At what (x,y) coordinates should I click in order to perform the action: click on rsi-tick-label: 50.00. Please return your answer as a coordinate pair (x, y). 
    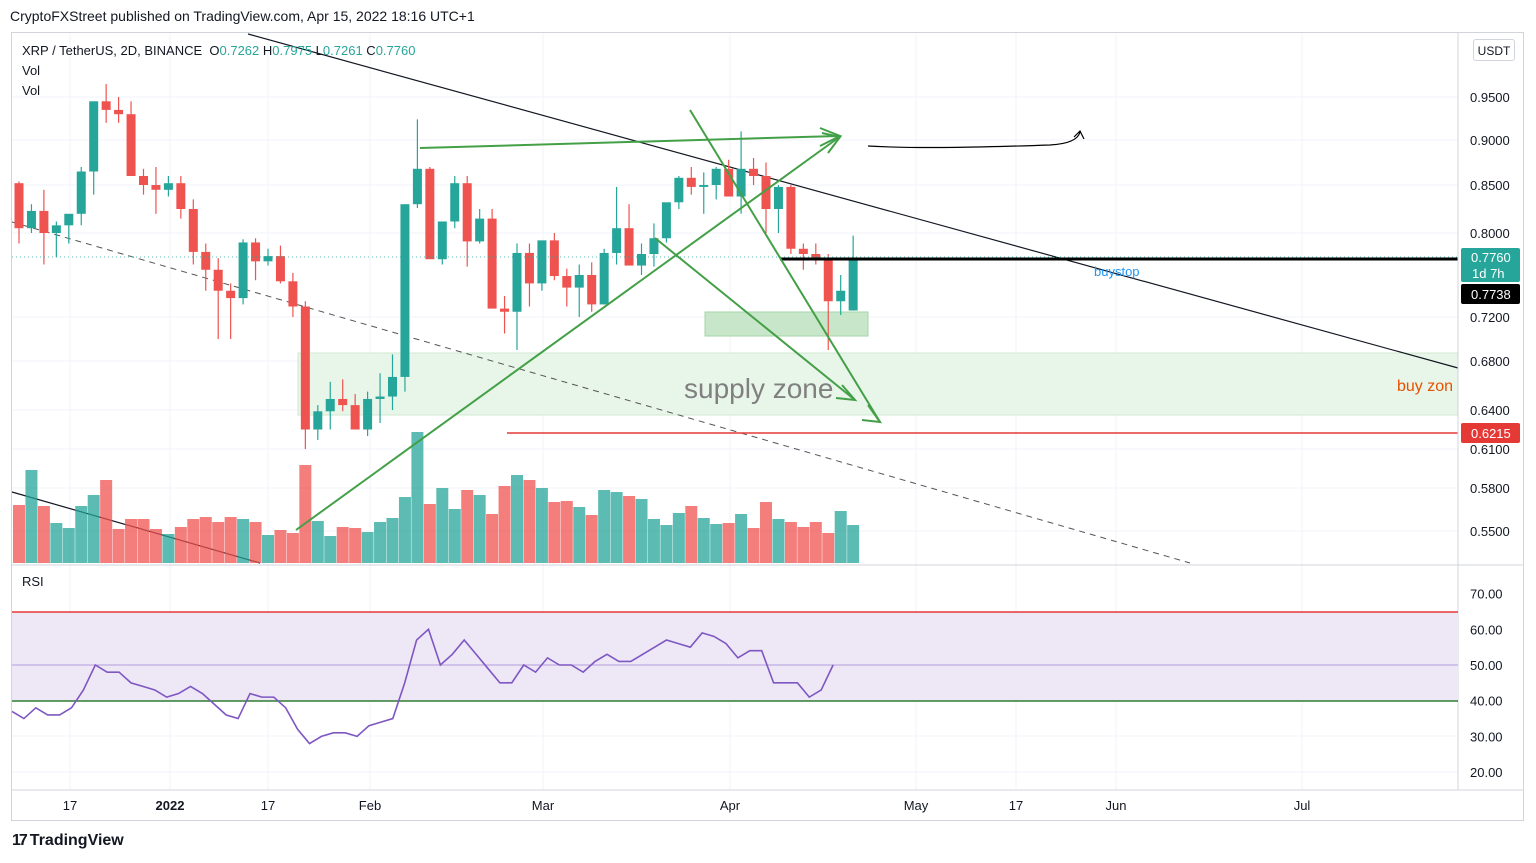
    Looking at the image, I should click on (1486, 665).